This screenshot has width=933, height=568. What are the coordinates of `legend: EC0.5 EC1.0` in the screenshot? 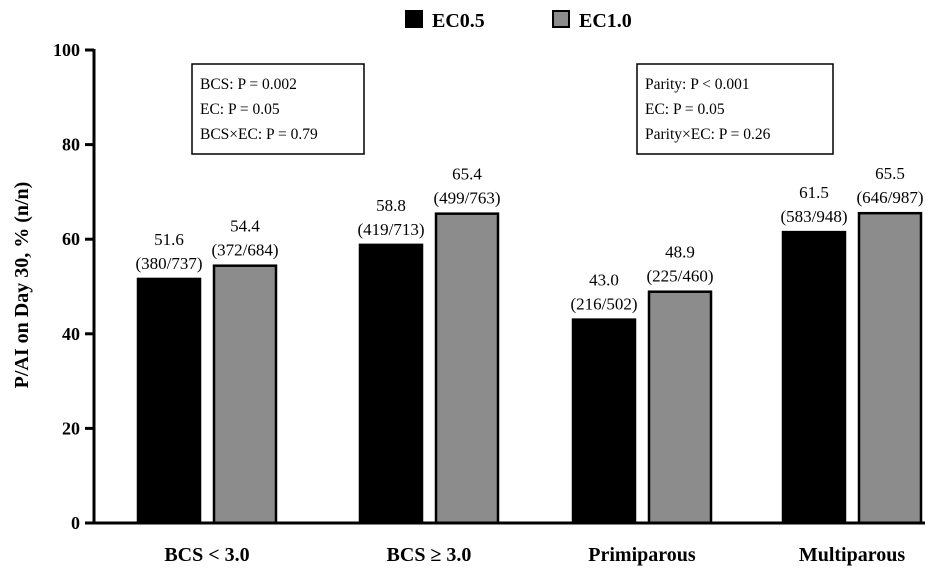 It's located at (518, 21).